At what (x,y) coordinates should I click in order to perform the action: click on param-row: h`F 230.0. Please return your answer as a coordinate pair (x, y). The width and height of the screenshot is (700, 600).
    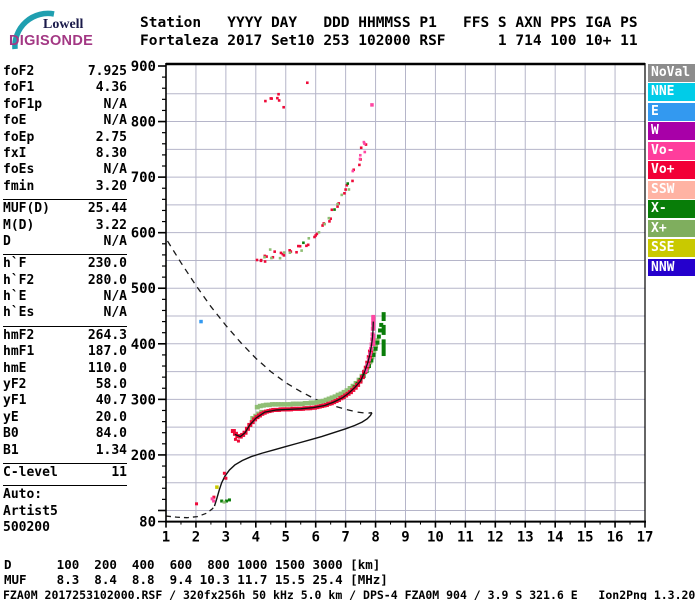
    Looking at the image, I should click on (65, 264).